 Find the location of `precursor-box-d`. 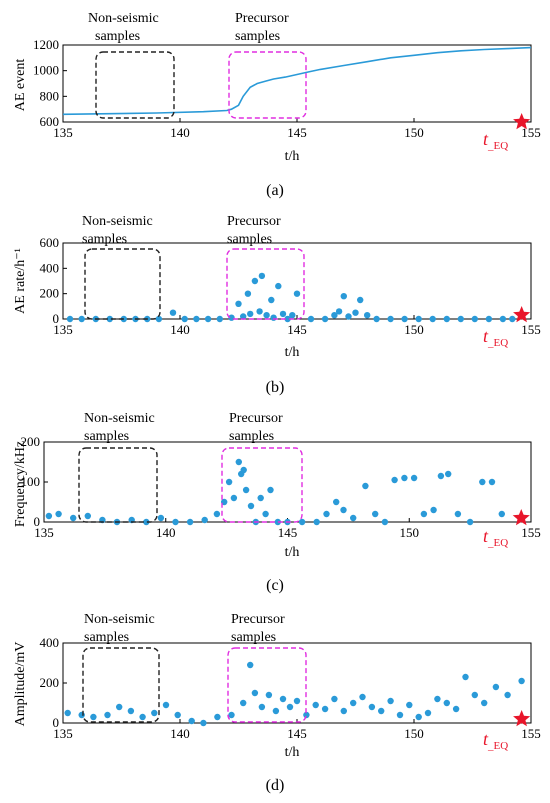

precursor-box-d is located at coordinates (267, 685).